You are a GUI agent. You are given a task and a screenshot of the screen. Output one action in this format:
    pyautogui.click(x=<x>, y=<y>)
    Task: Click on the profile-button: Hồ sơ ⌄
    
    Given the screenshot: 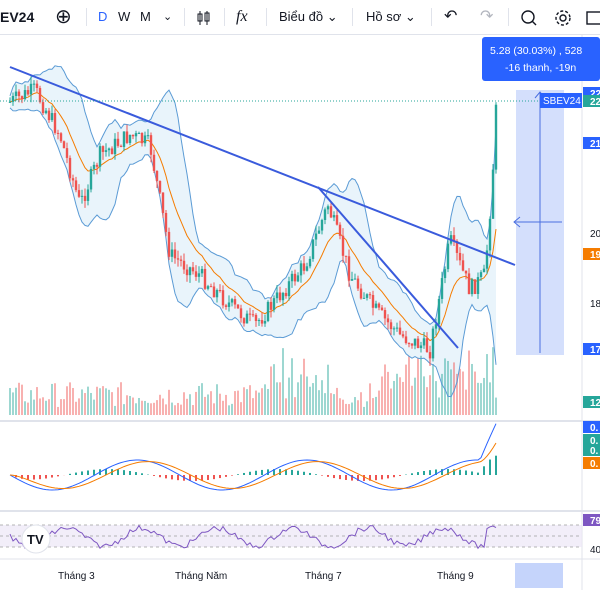 What is the action you would take?
    pyautogui.click(x=391, y=16)
    